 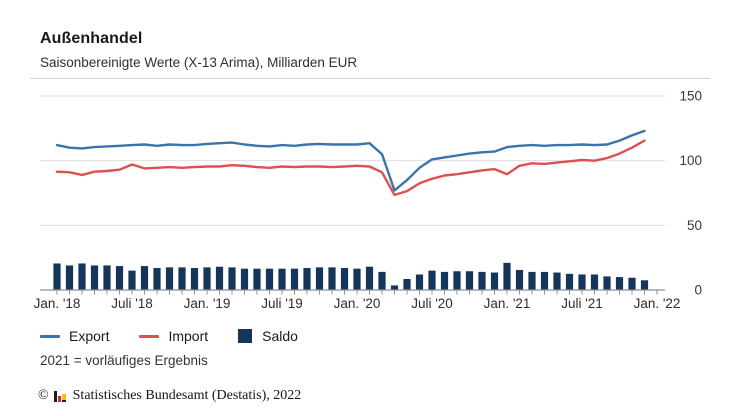 I want to click on copyright-symbol: ©, so click(x=43, y=395).